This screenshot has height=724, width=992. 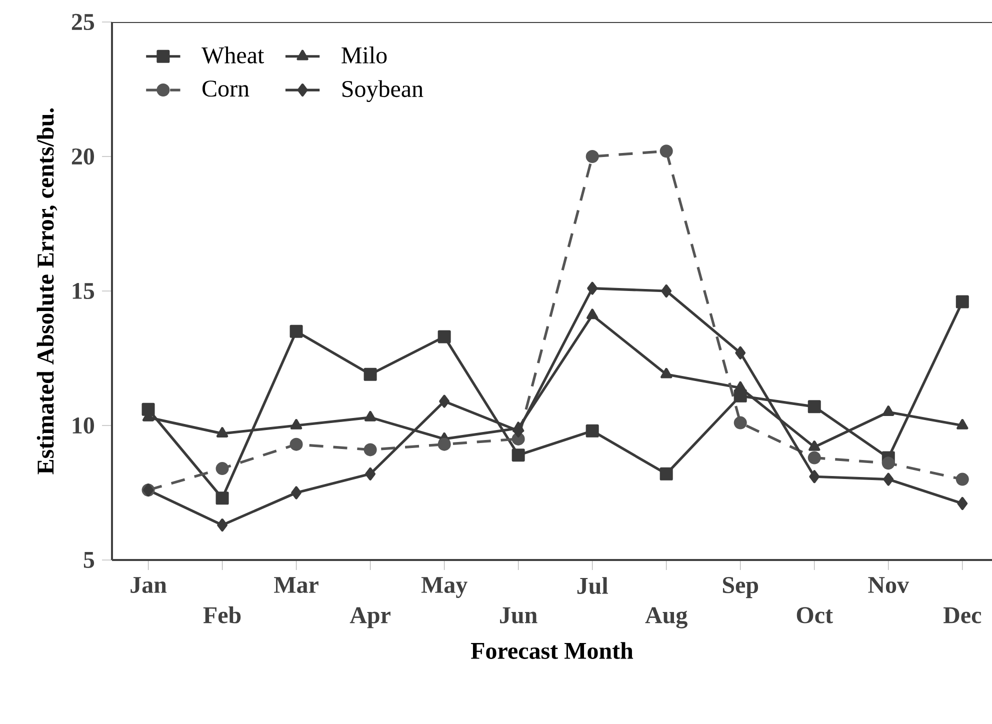 I want to click on y-tick-label: 5, so click(x=89, y=560).